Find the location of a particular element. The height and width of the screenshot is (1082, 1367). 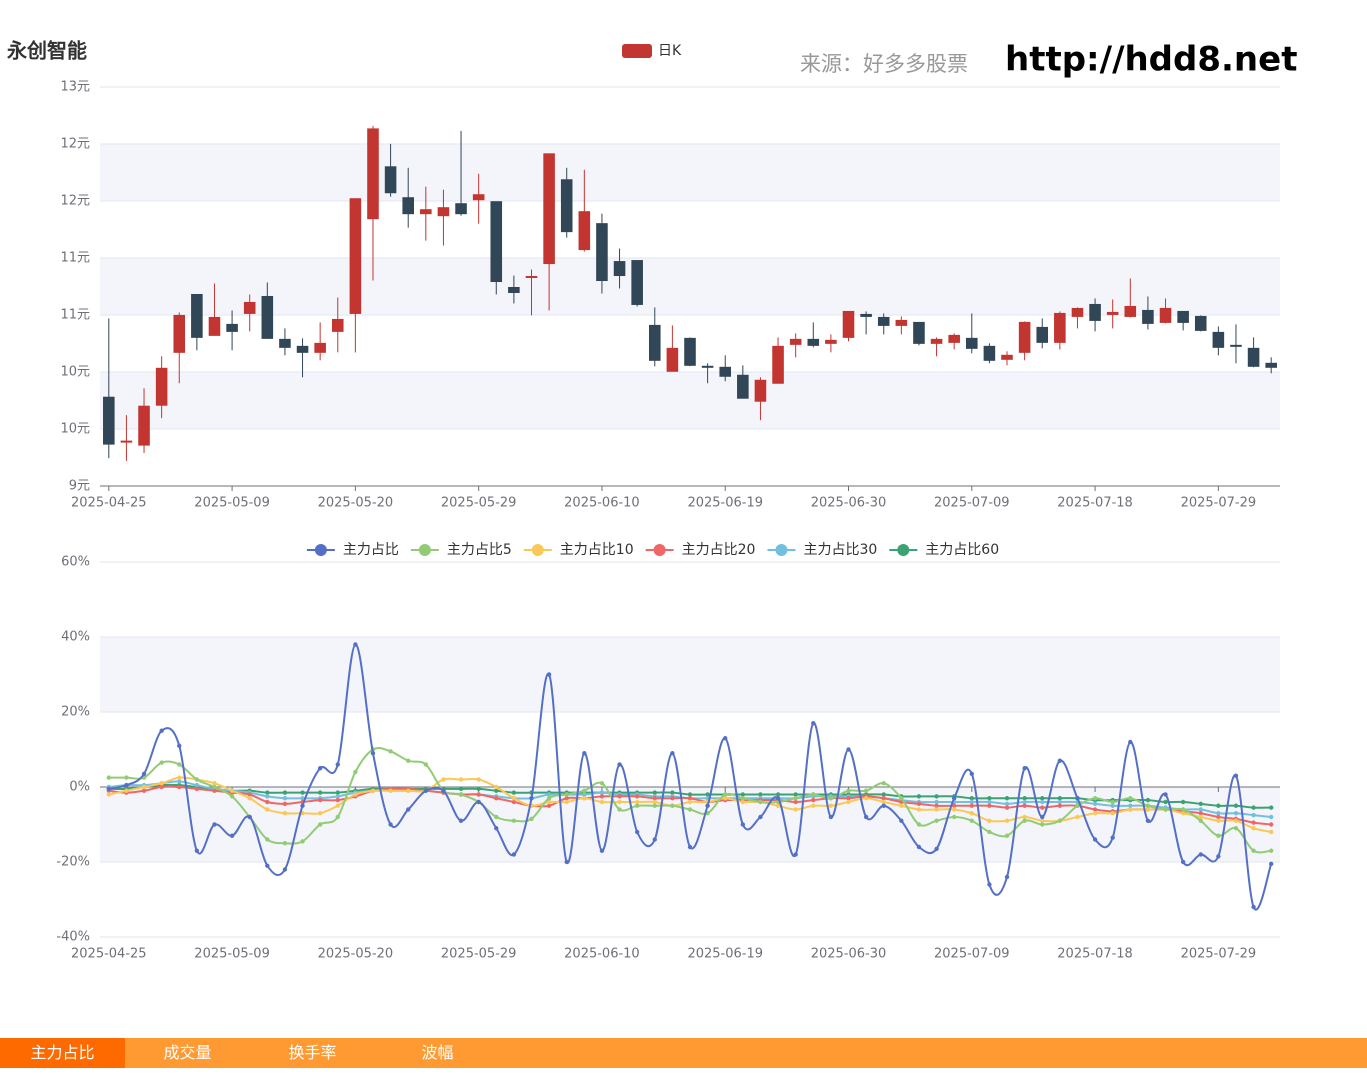

x-tick-label: 2025-05-29 is located at coordinates (479, 954).